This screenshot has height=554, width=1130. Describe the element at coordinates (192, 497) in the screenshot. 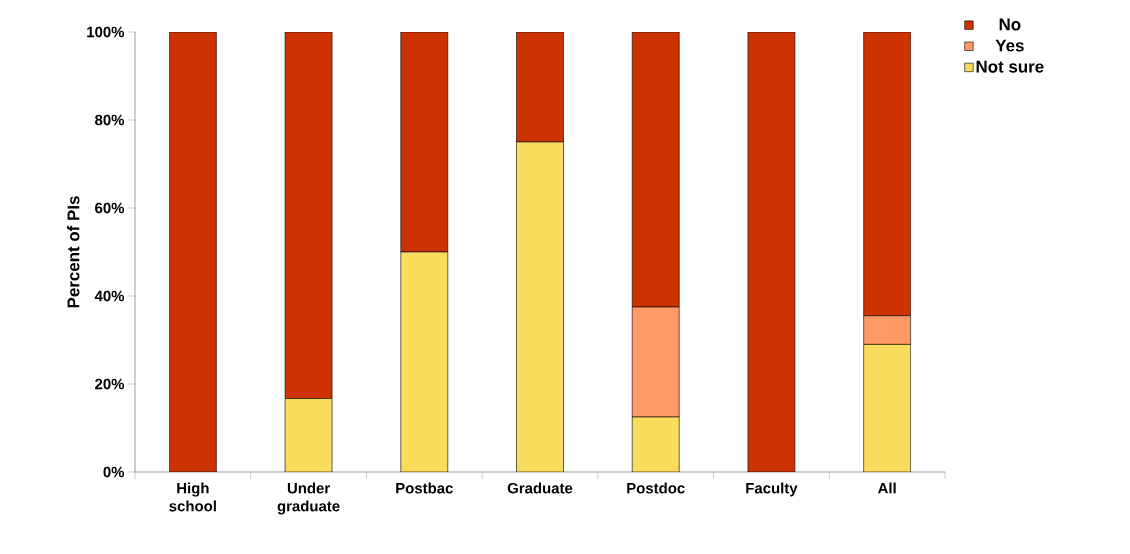

I see `x-tick-label: High school` at that location.